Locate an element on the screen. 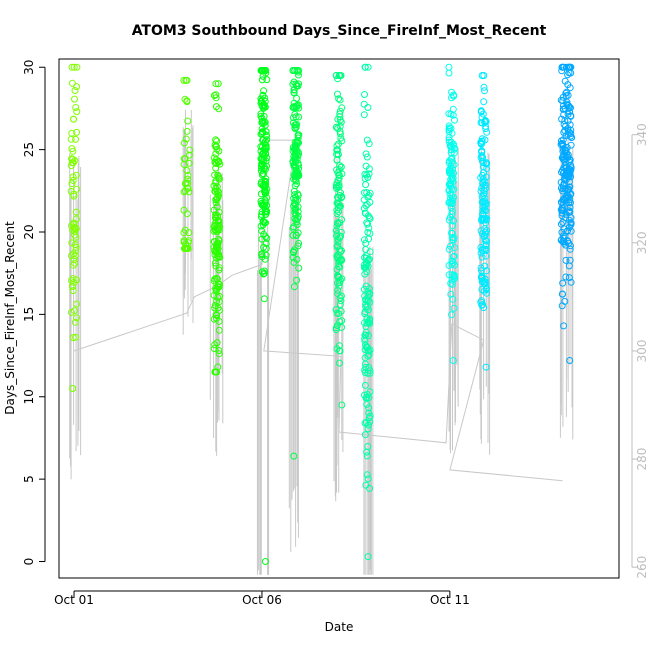 Image resolution: width=650 pixels, height=650 pixels. y-tick-label: 20 is located at coordinates (29, 231).